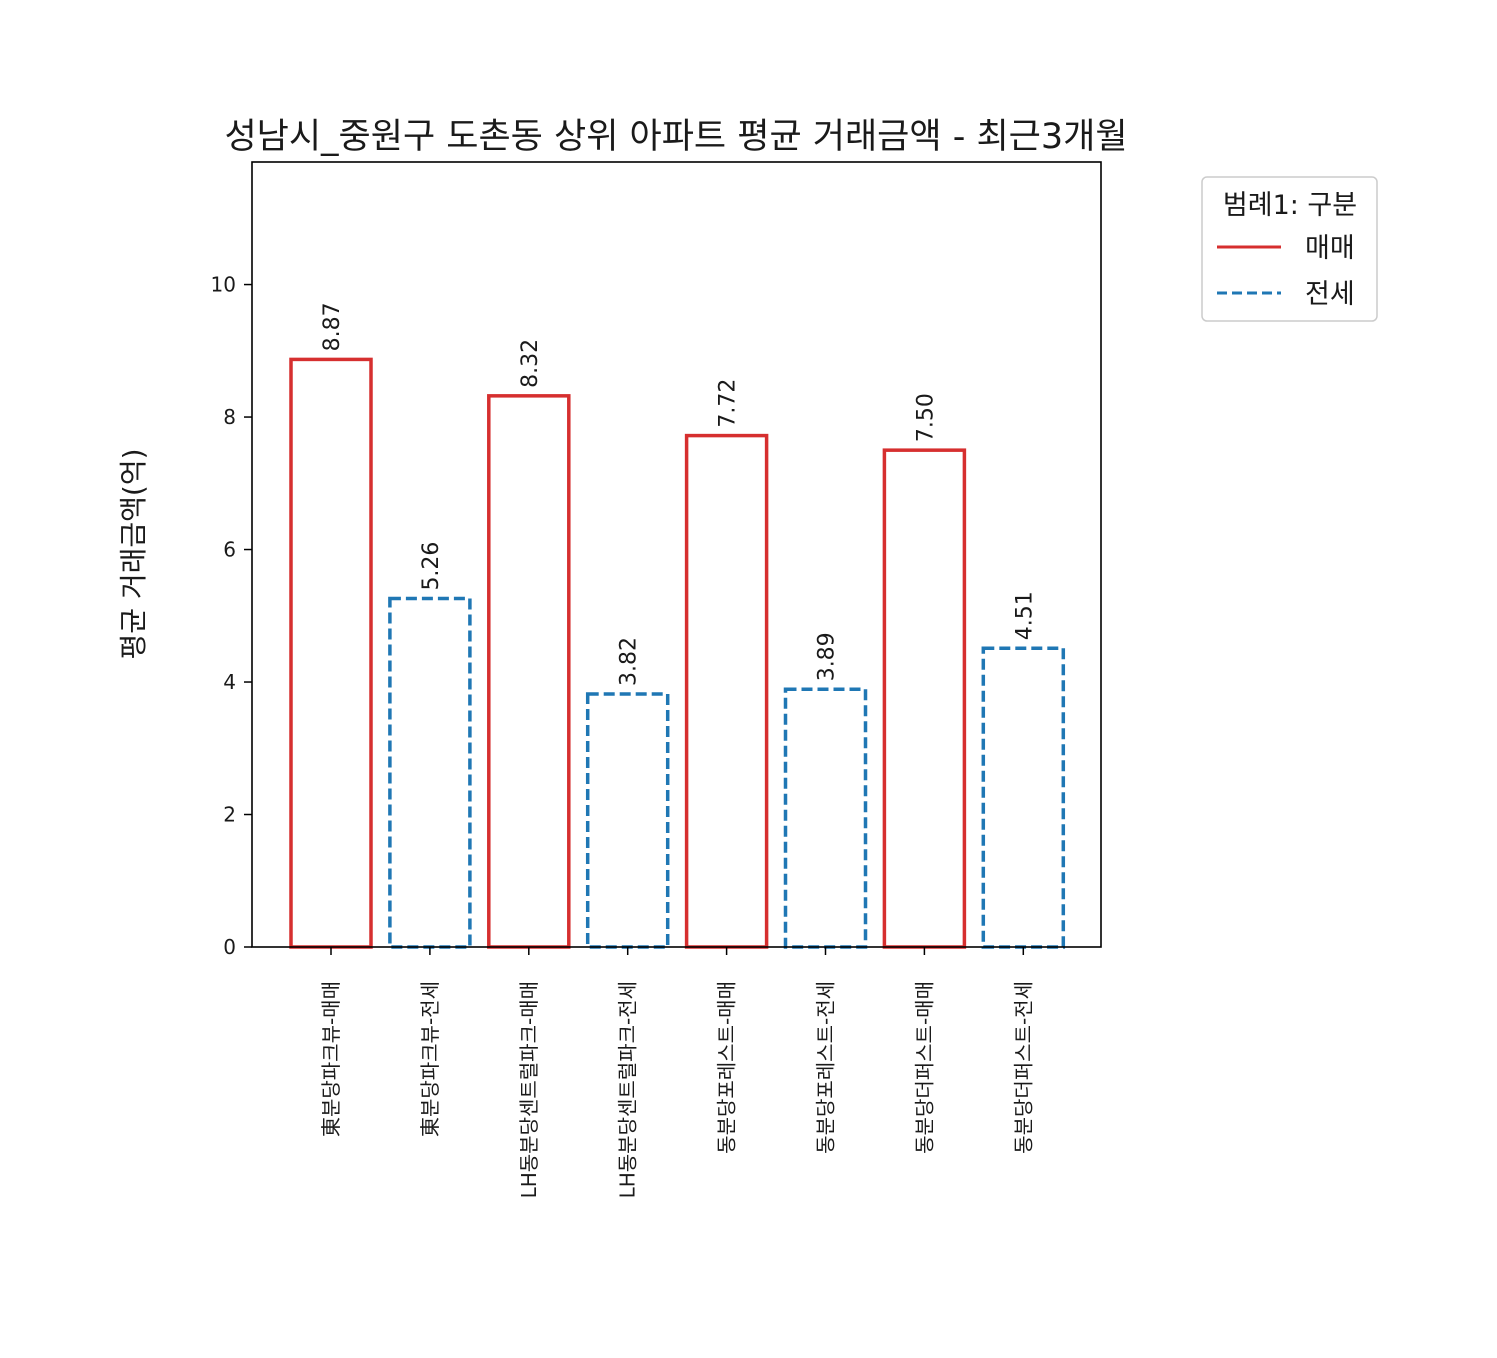  I want to click on legend-title: 범례1: 구분, so click(1290, 205).